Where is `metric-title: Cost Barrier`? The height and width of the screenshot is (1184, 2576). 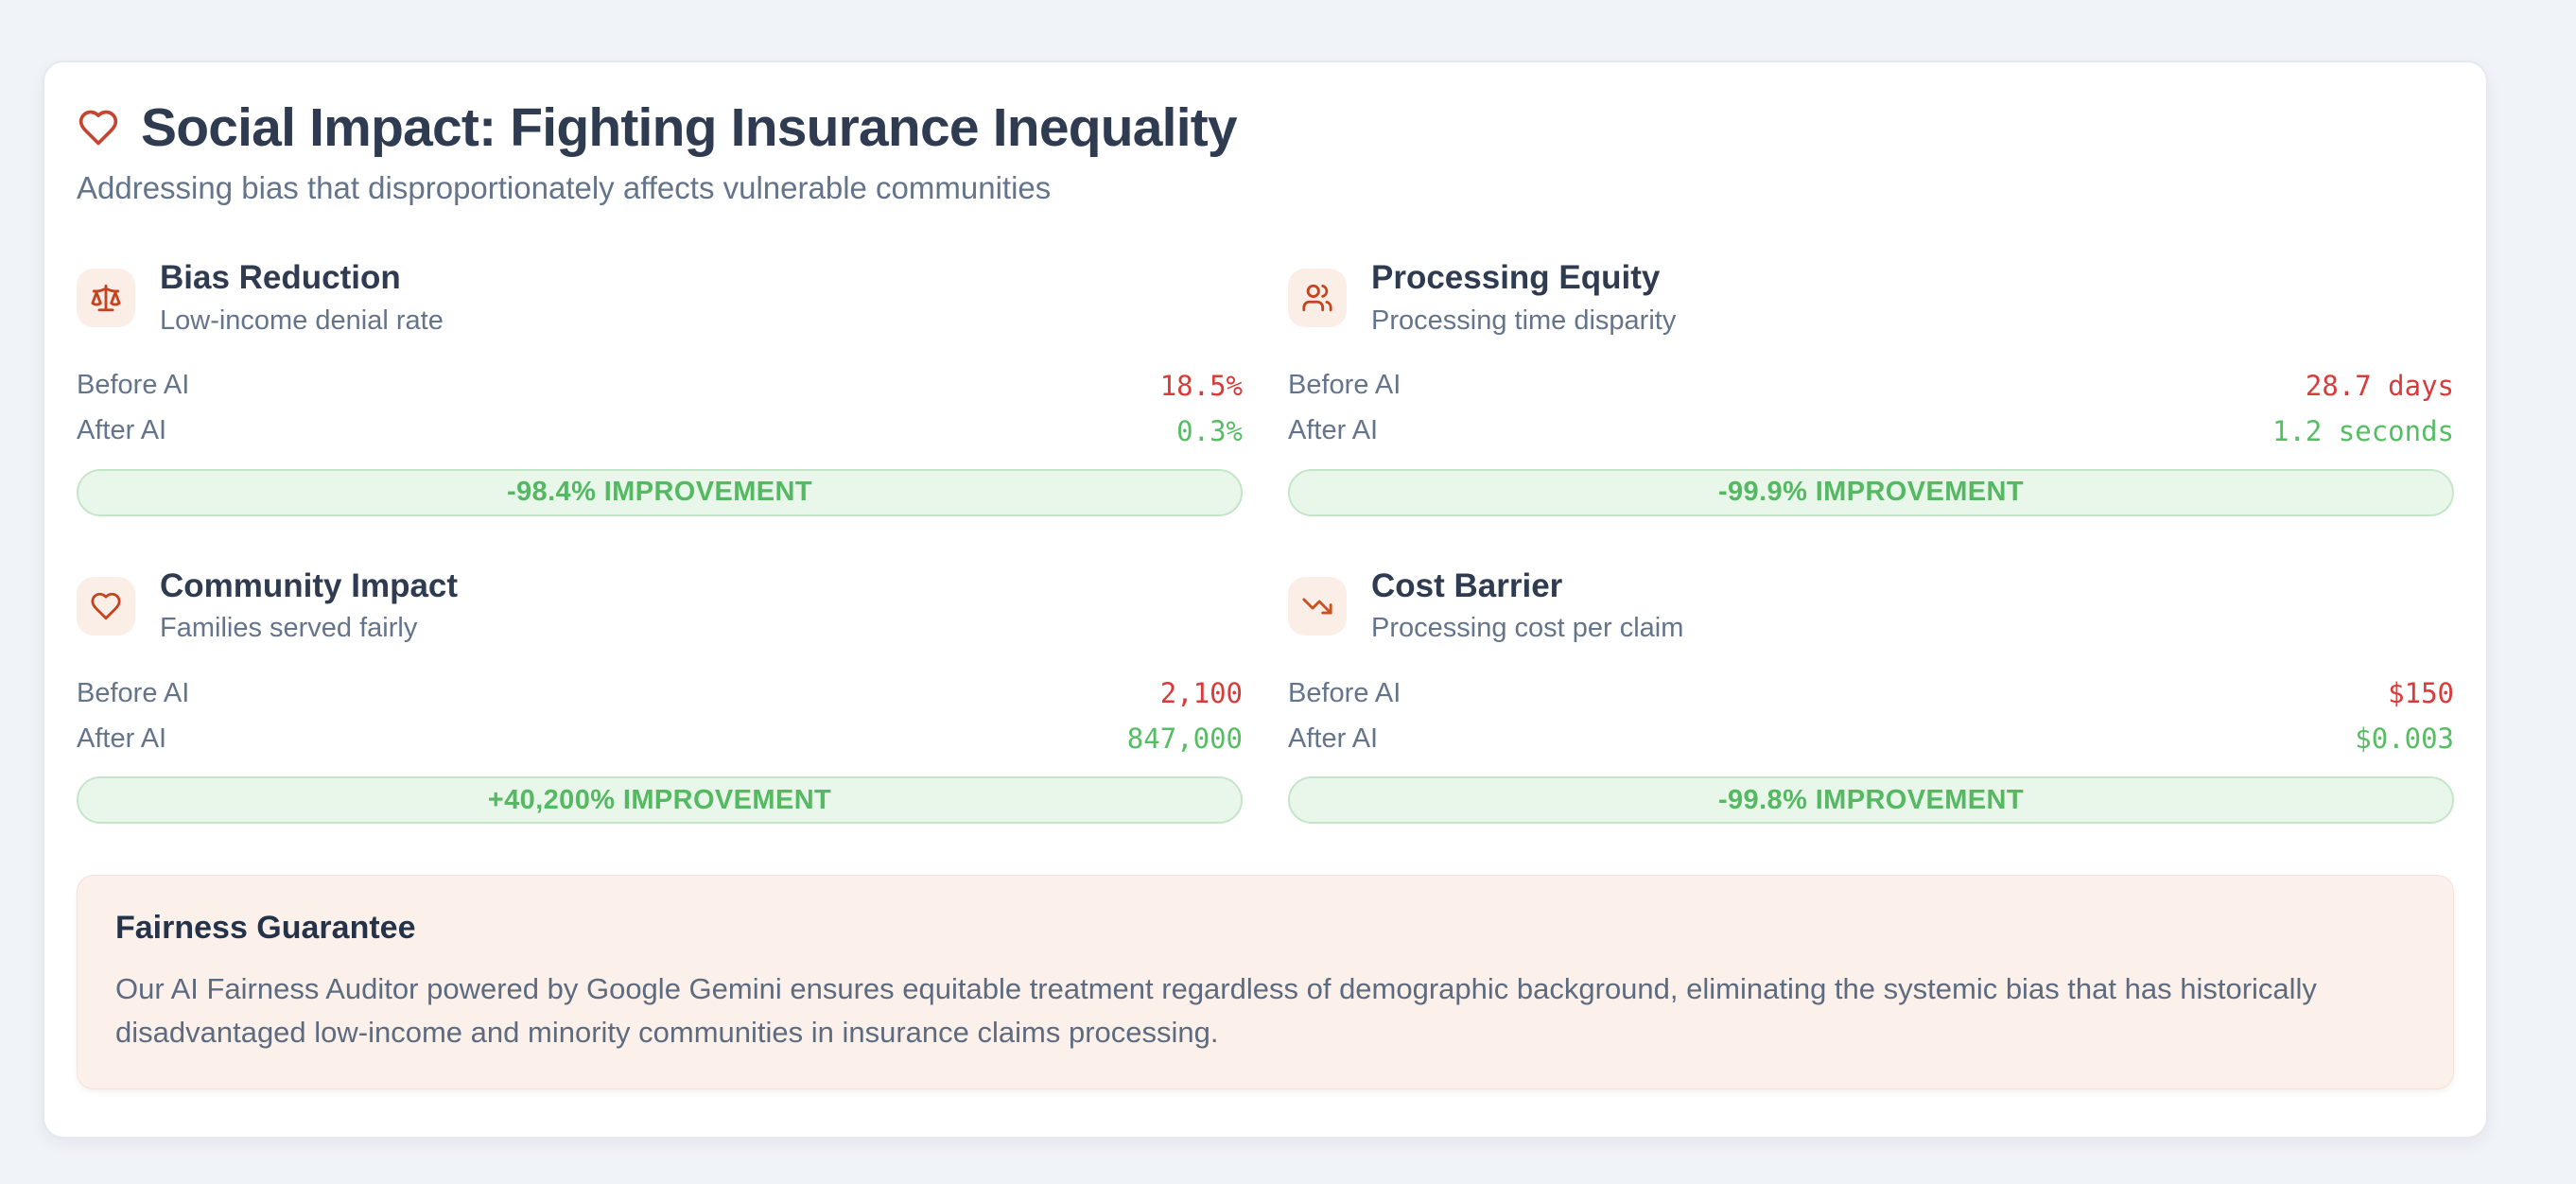
metric-title: Cost Barrier is located at coordinates (1467, 585).